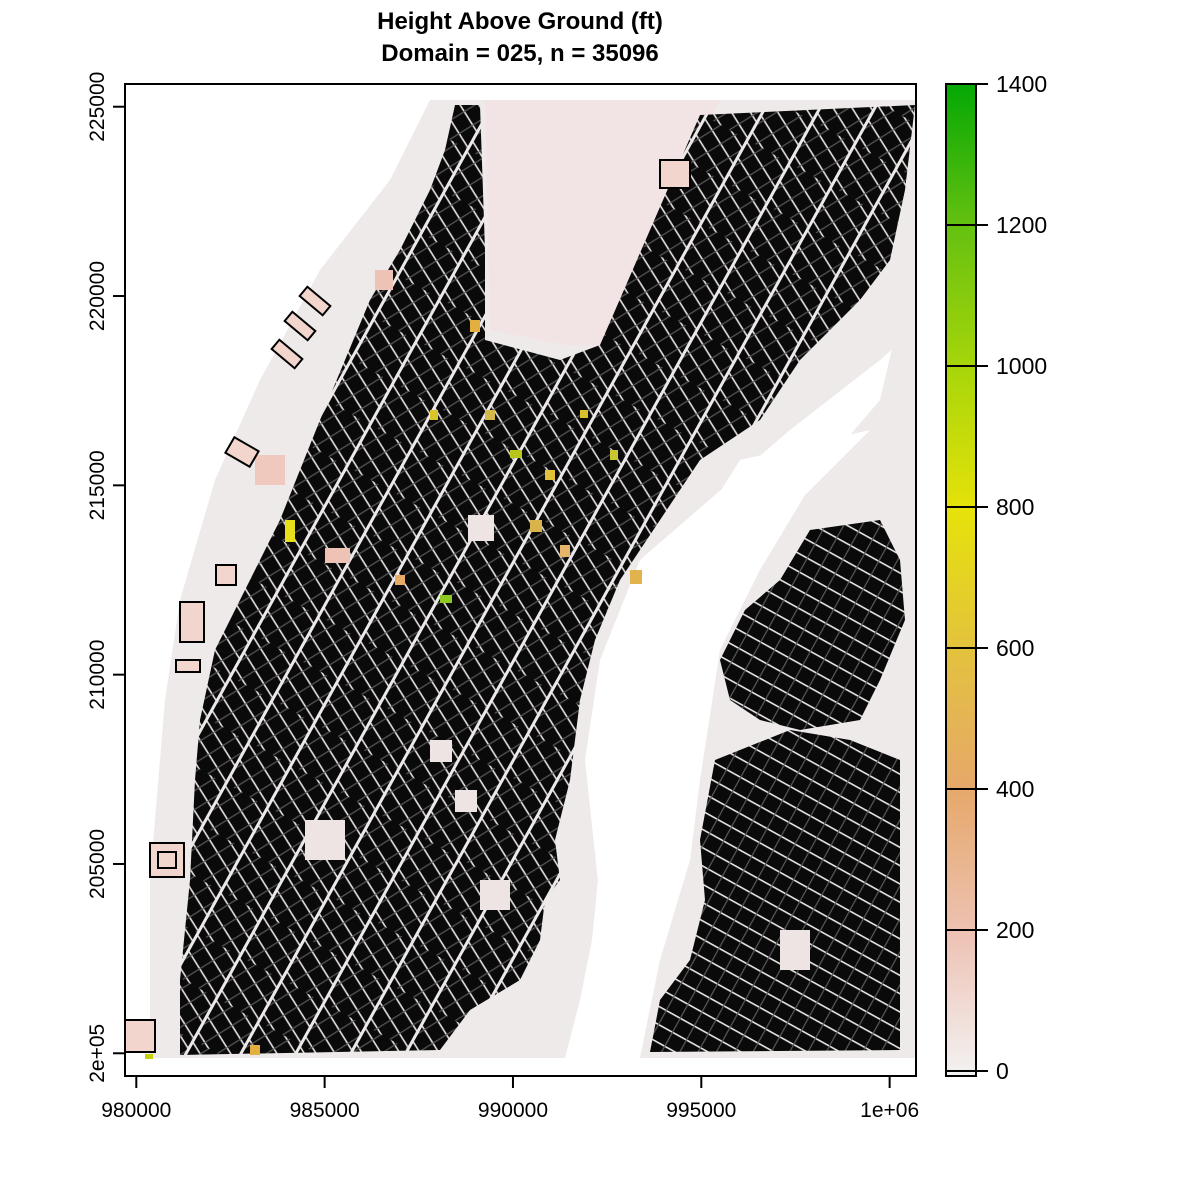 This screenshot has width=1200, height=1200. Describe the element at coordinates (1015, 789) in the screenshot. I see `colorbar-tick-label: 400` at that location.